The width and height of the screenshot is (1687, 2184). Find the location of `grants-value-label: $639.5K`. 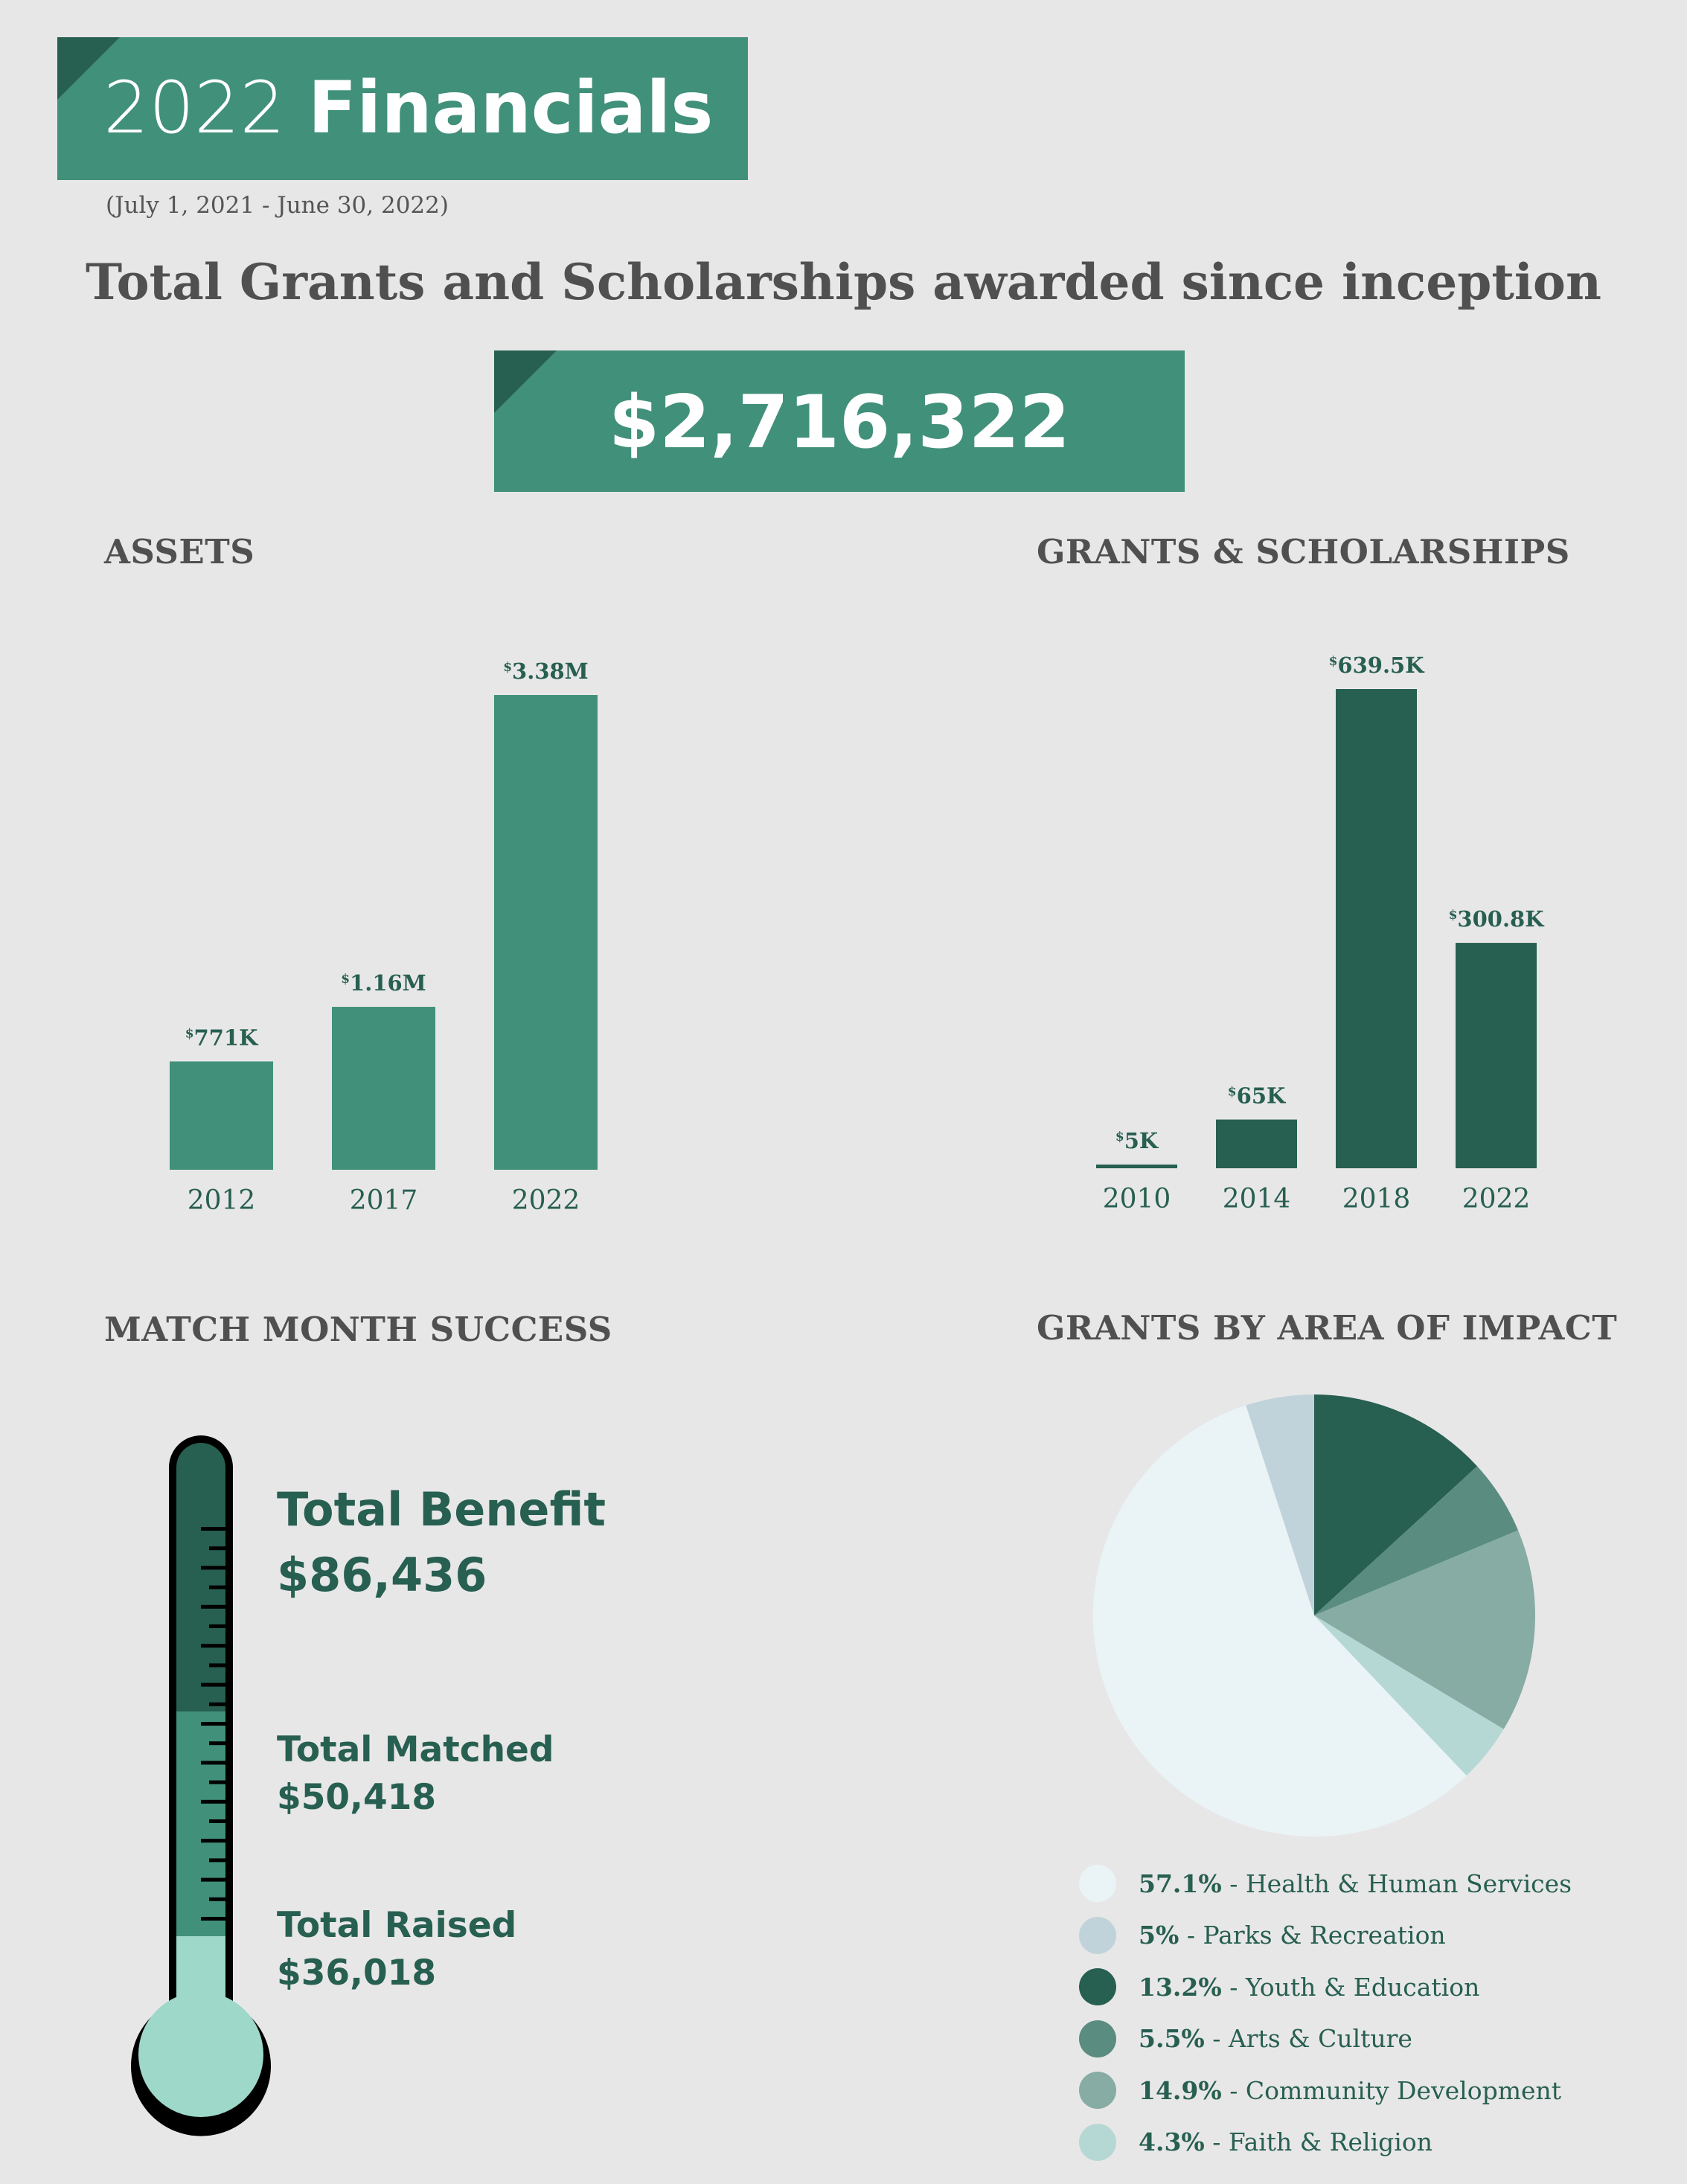

grants-value-label: $639.5K is located at coordinates (1378, 665).